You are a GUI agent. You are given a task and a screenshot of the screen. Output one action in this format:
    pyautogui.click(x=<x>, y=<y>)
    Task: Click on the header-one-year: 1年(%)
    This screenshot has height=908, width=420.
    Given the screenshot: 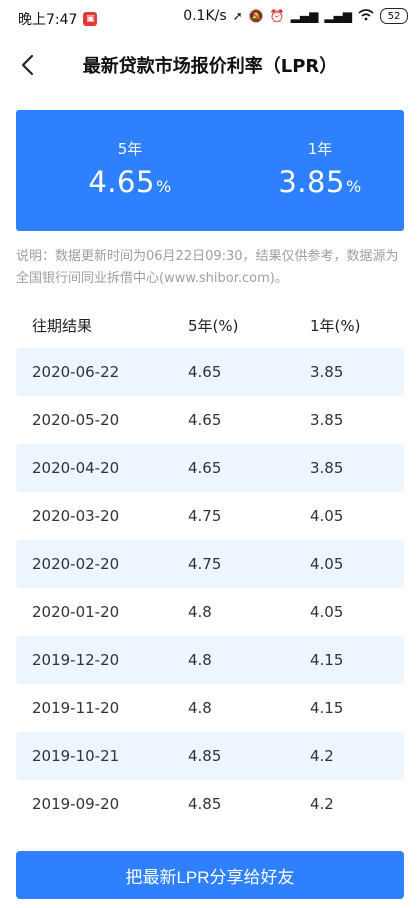 What is the action you would take?
    pyautogui.click(x=335, y=326)
    